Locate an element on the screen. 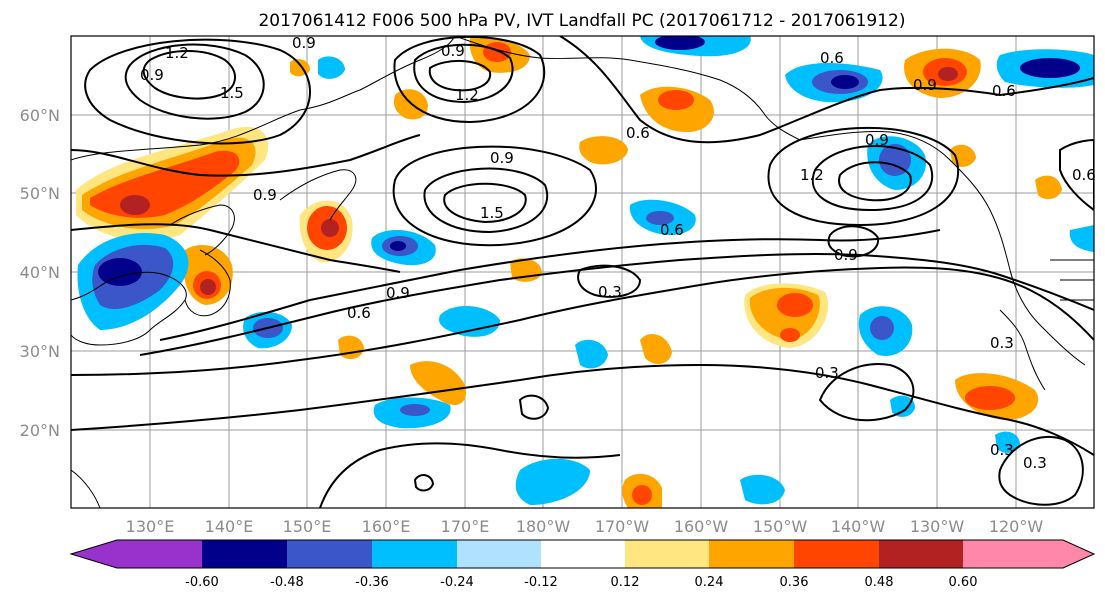 The width and height of the screenshot is (1105, 601). shade-positive-hawaii-north-max2 is located at coordinates (790, 335).